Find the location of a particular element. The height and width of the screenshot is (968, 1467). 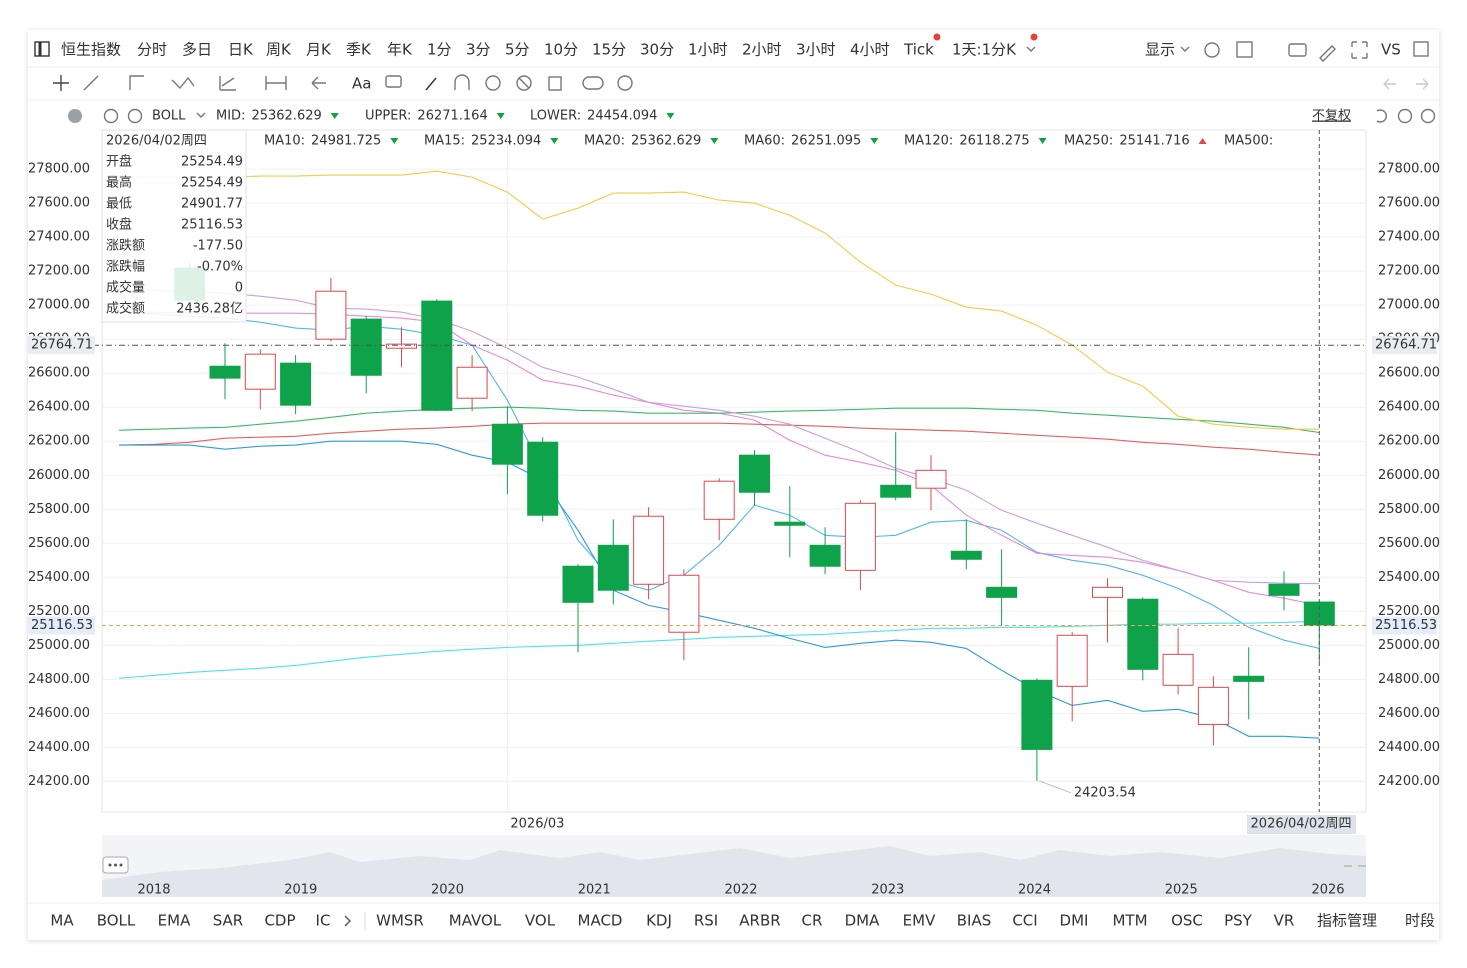

y2-tick-label: 24400.00 is located at coordinates (1409, 747).